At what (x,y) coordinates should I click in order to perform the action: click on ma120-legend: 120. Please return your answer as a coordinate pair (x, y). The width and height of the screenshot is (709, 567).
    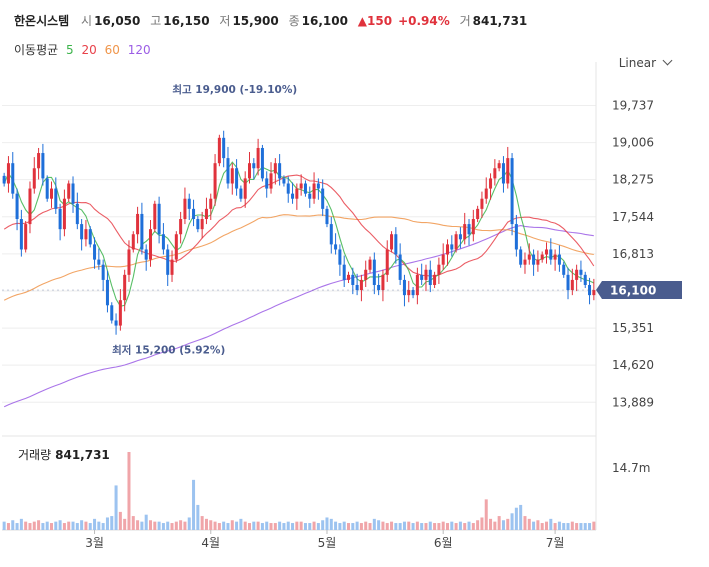
    Looking at the image, I should click on (139, 50).